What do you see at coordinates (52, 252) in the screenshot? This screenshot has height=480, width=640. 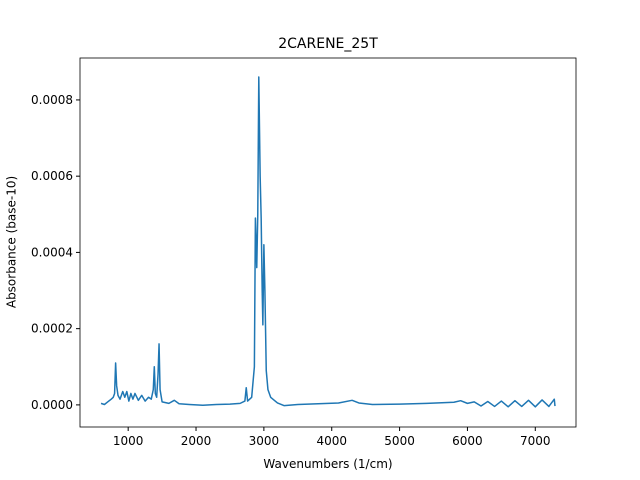 I see `y-tick-label: 0.0004` at bounding box center [52, 252].